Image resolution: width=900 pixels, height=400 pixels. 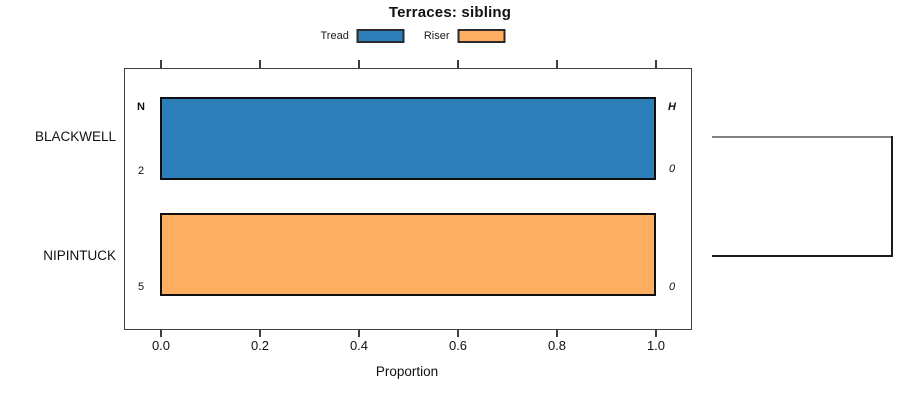 What do you see at coordinates (481, 36) in the screenshot?
I see `legend-swatch-riser` at bounding box center [481, 36].